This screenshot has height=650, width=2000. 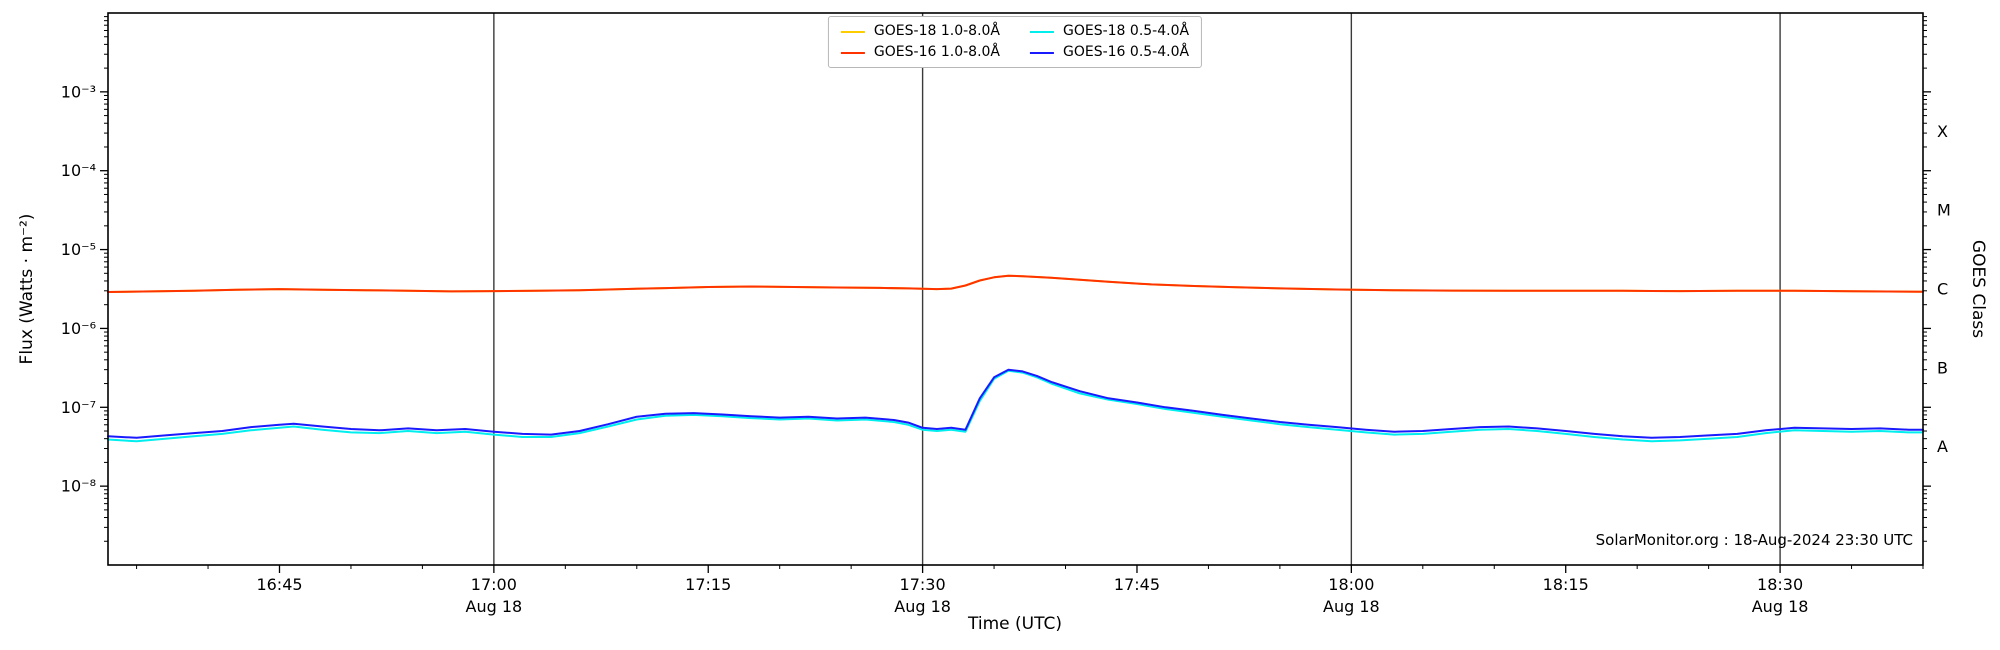 What do you see at coordinates (1126, 31) in the screenshot?
I see `legend-item-label: GOES-18 0.5-4.0Å` at bounding box center [1126, 31].